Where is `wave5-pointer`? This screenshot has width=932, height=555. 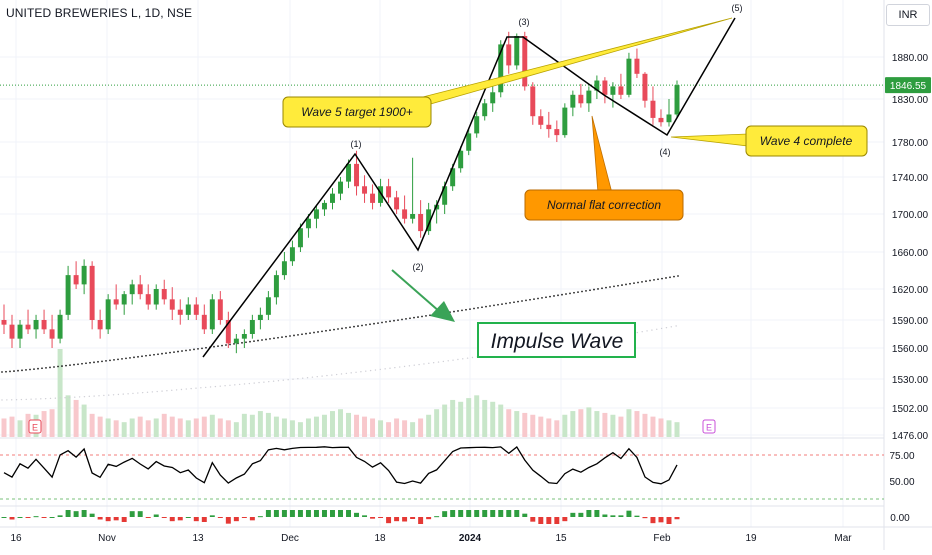 wave5-pointer is located at coordinates (573, 62).